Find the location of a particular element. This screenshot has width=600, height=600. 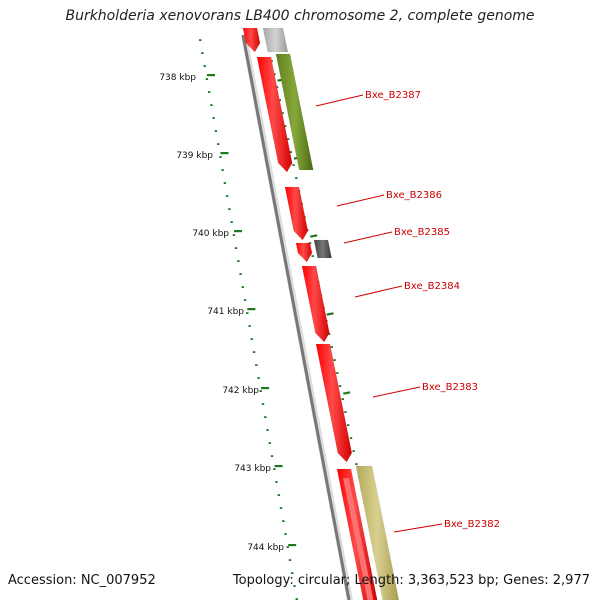

scale-label: 739 kbp is located at coordinates (194, 156).